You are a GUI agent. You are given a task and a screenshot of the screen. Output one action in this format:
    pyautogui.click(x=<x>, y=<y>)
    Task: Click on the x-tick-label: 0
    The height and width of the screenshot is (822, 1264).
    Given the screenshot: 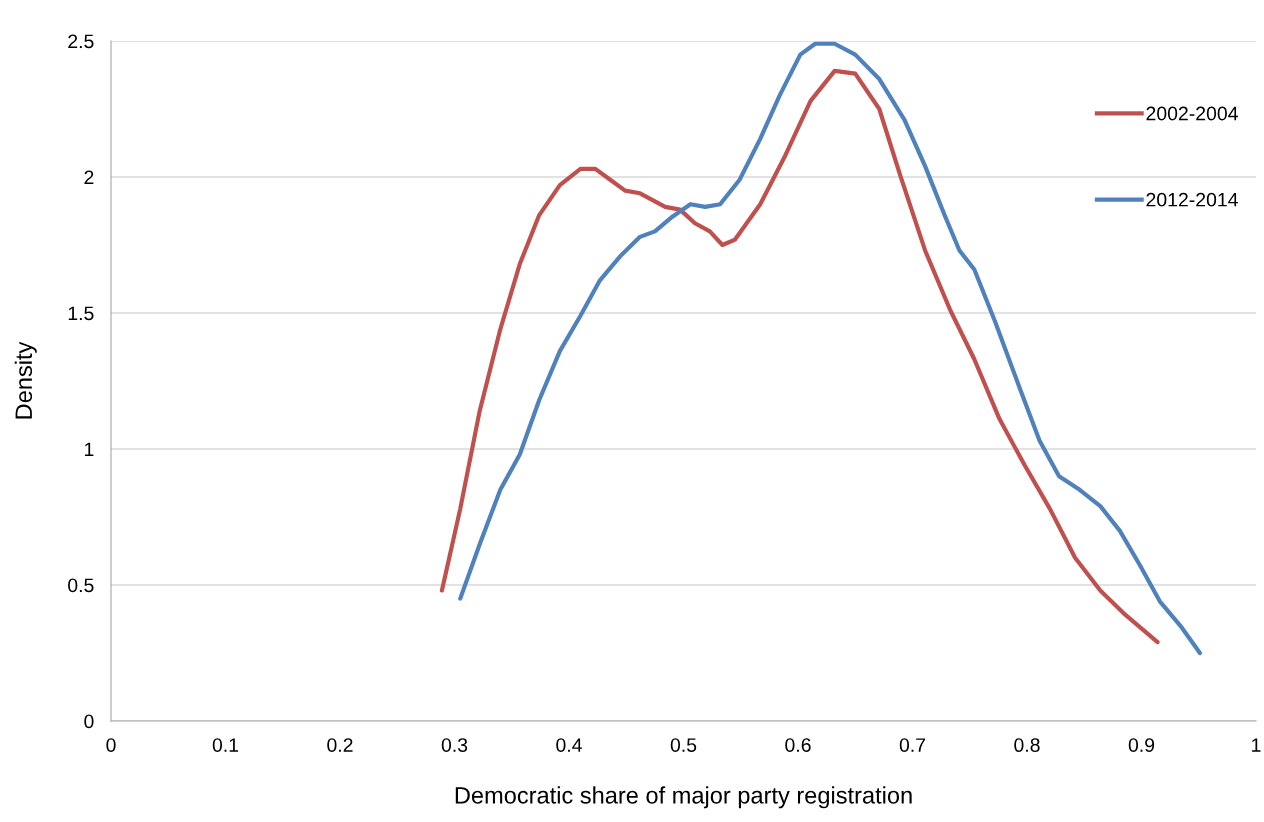 What is the action you would take?
    pyautogui.click(x=111, y=745)
    